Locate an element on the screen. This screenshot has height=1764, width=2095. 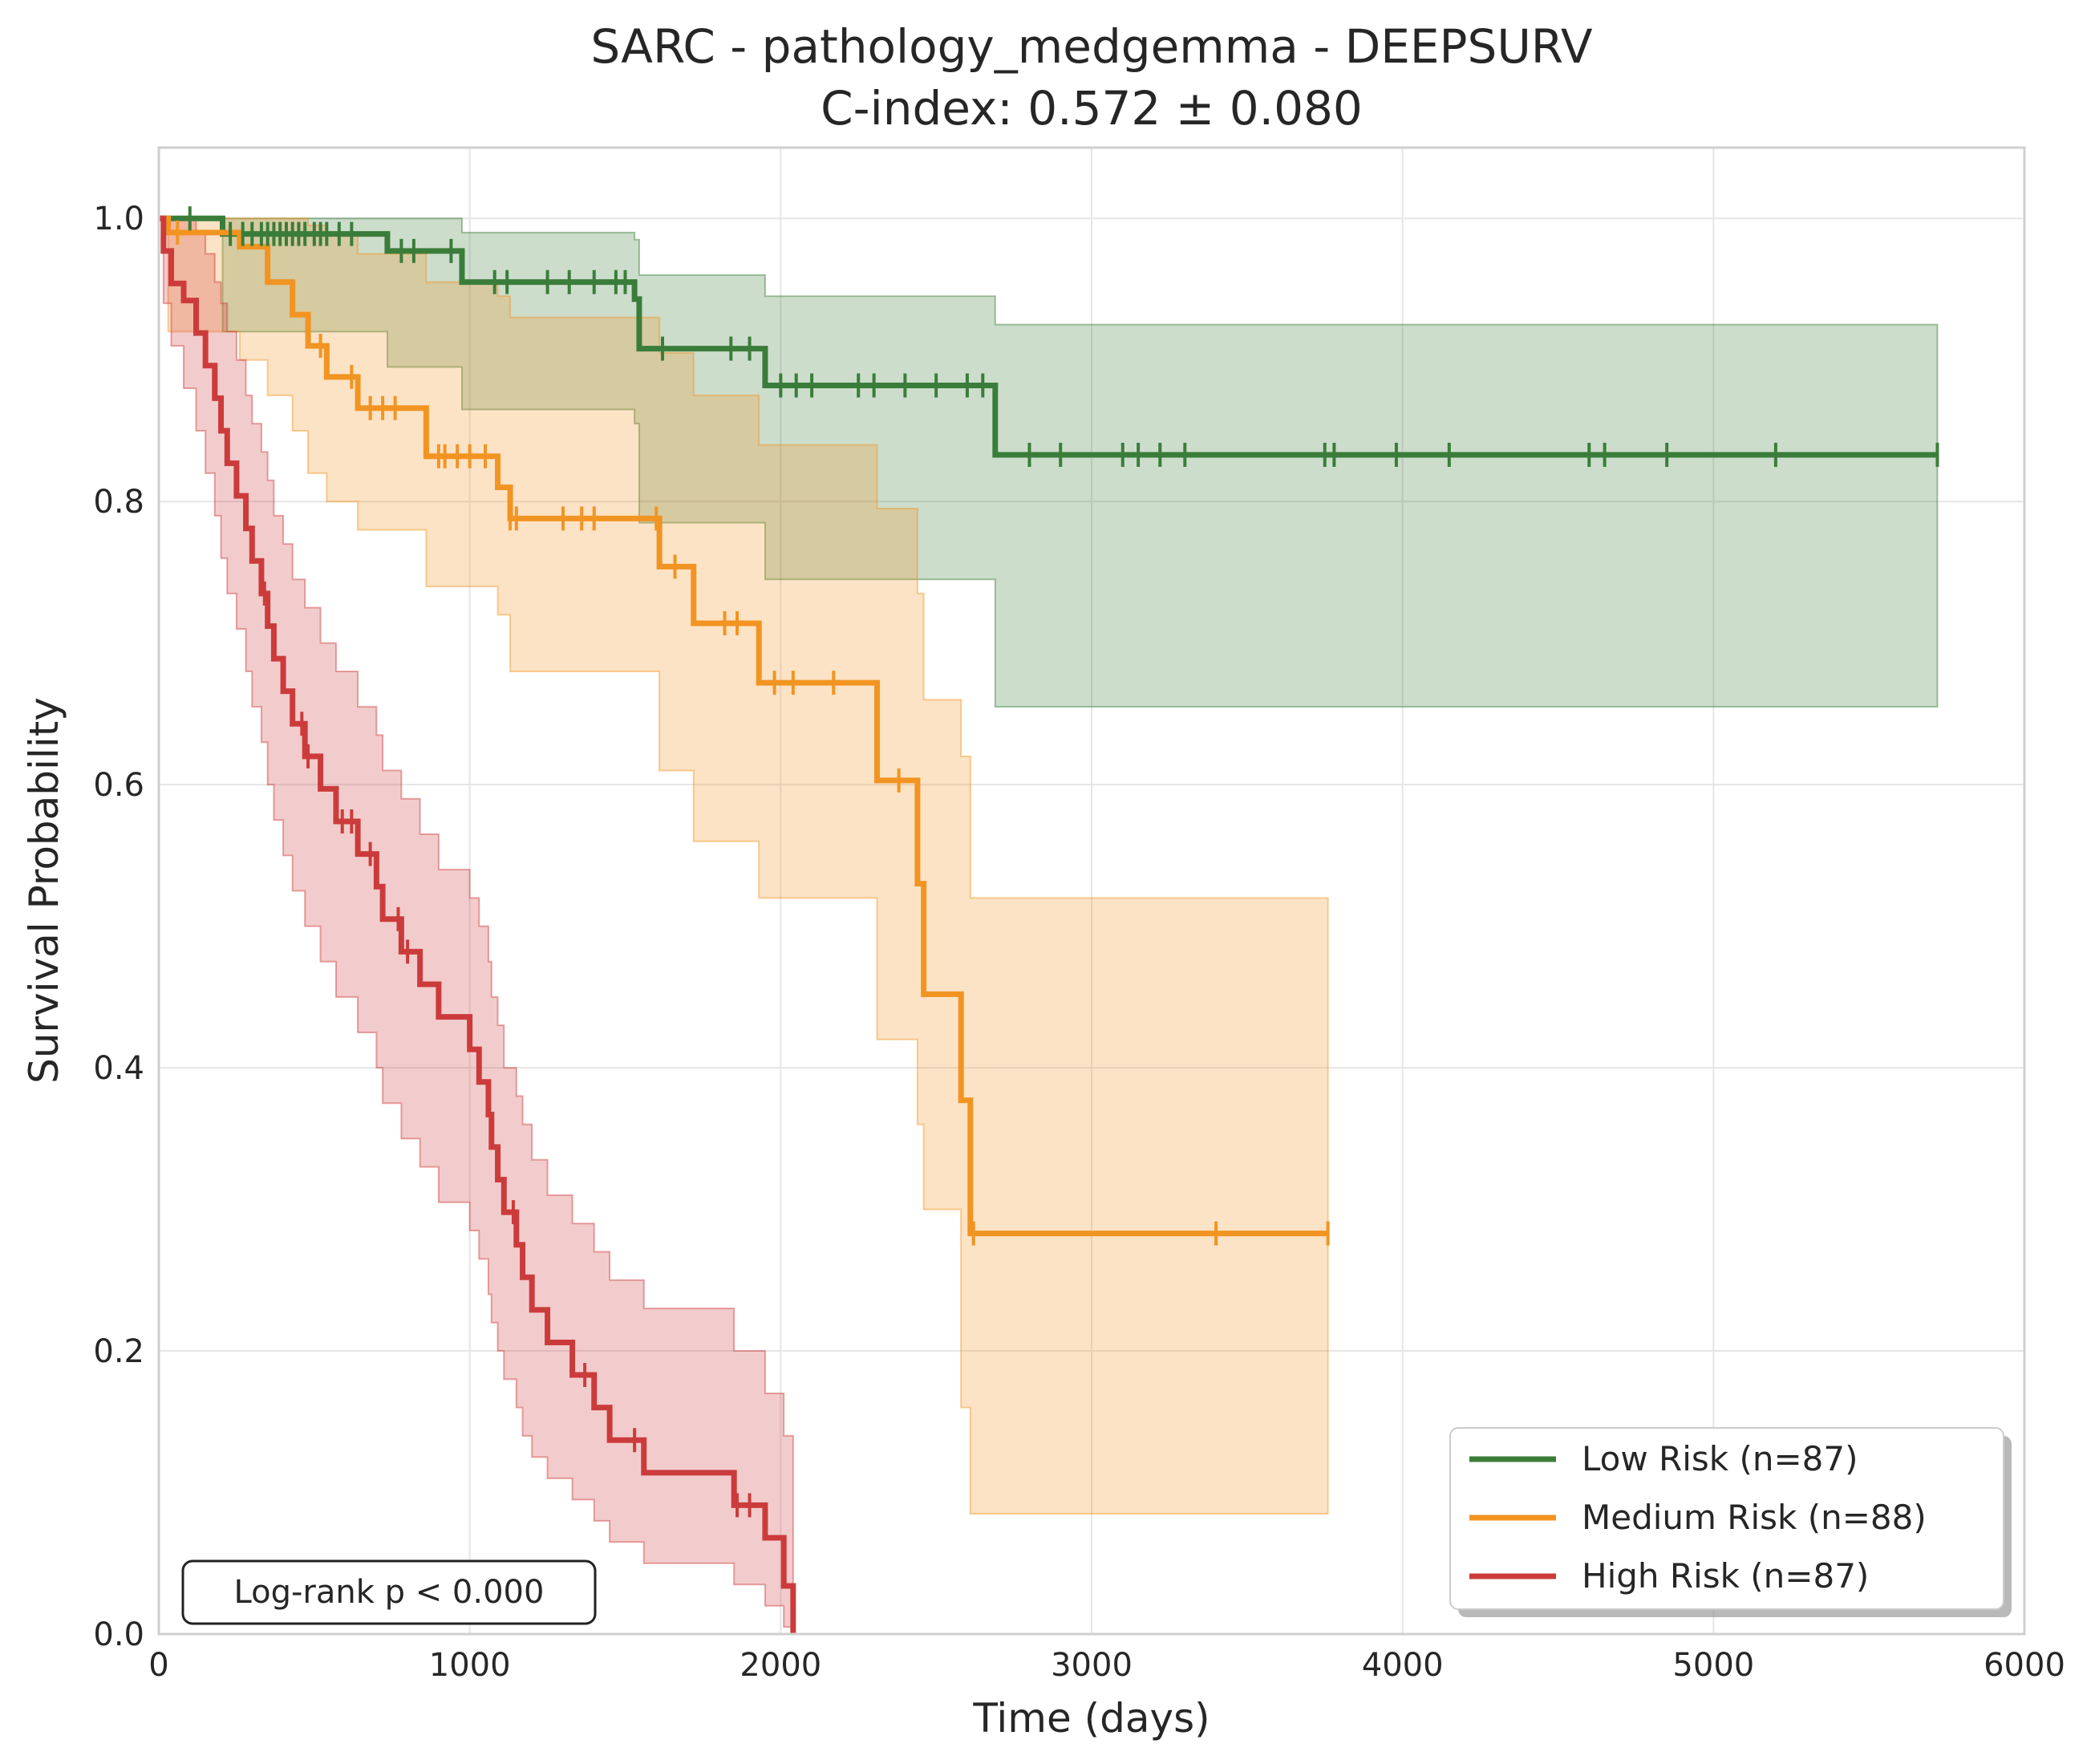
x-tick-label: 1000 is located at coordinates (470, 1666).